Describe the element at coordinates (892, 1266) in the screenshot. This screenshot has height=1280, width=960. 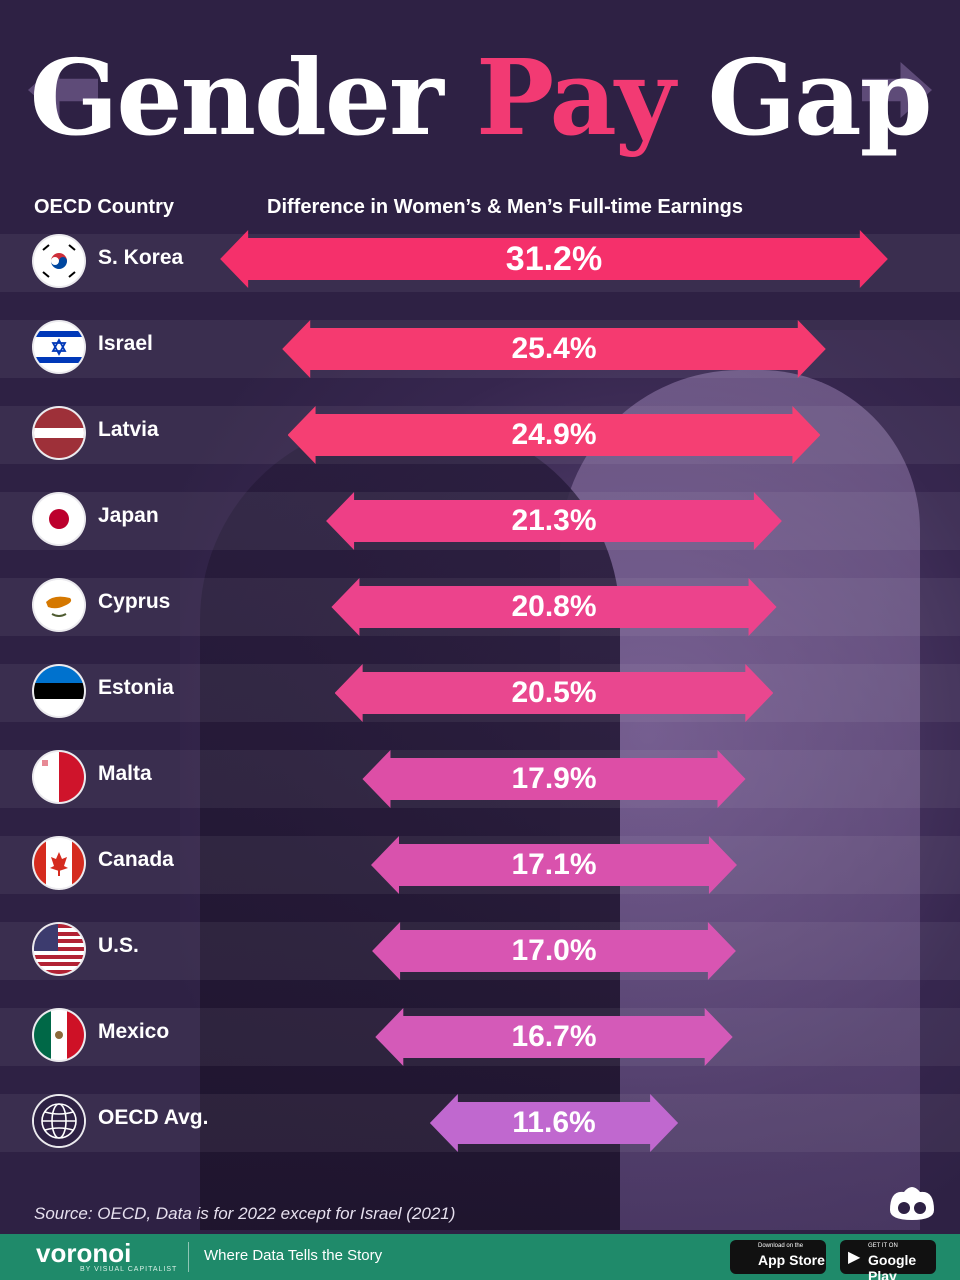
I see `google-play-label: Google Play` at that location.